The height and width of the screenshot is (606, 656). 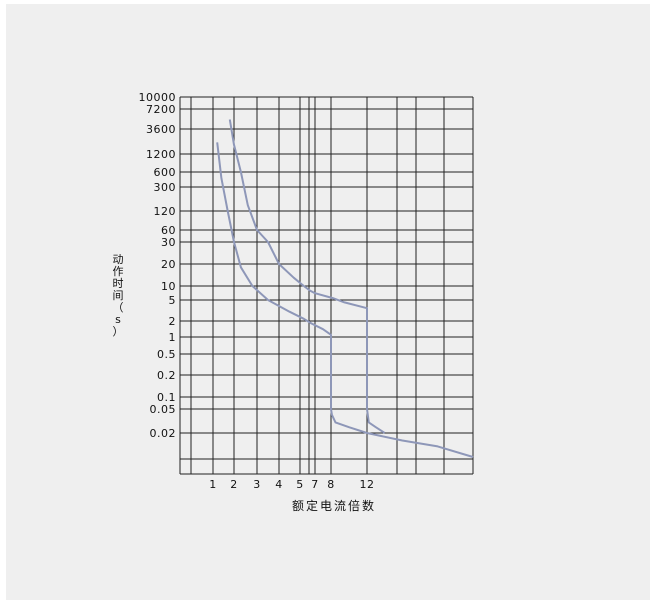 What do you see at coordinates (166, 397) in the screenshot?
I see `y-tick-label: 0.1` at bounding box center [166, 397].